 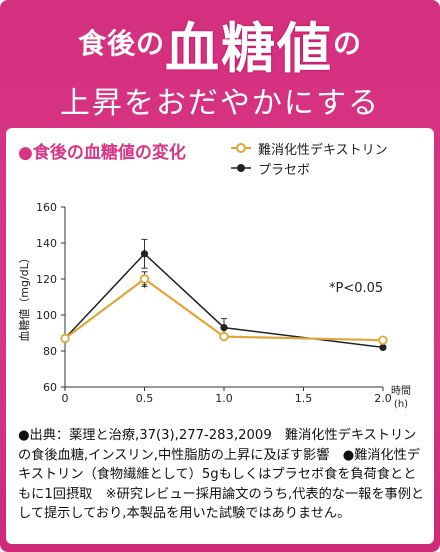 What do you see at coordinates (224, 309) in the screenshot?
I see `series-line` at bounding box center [224, 309].